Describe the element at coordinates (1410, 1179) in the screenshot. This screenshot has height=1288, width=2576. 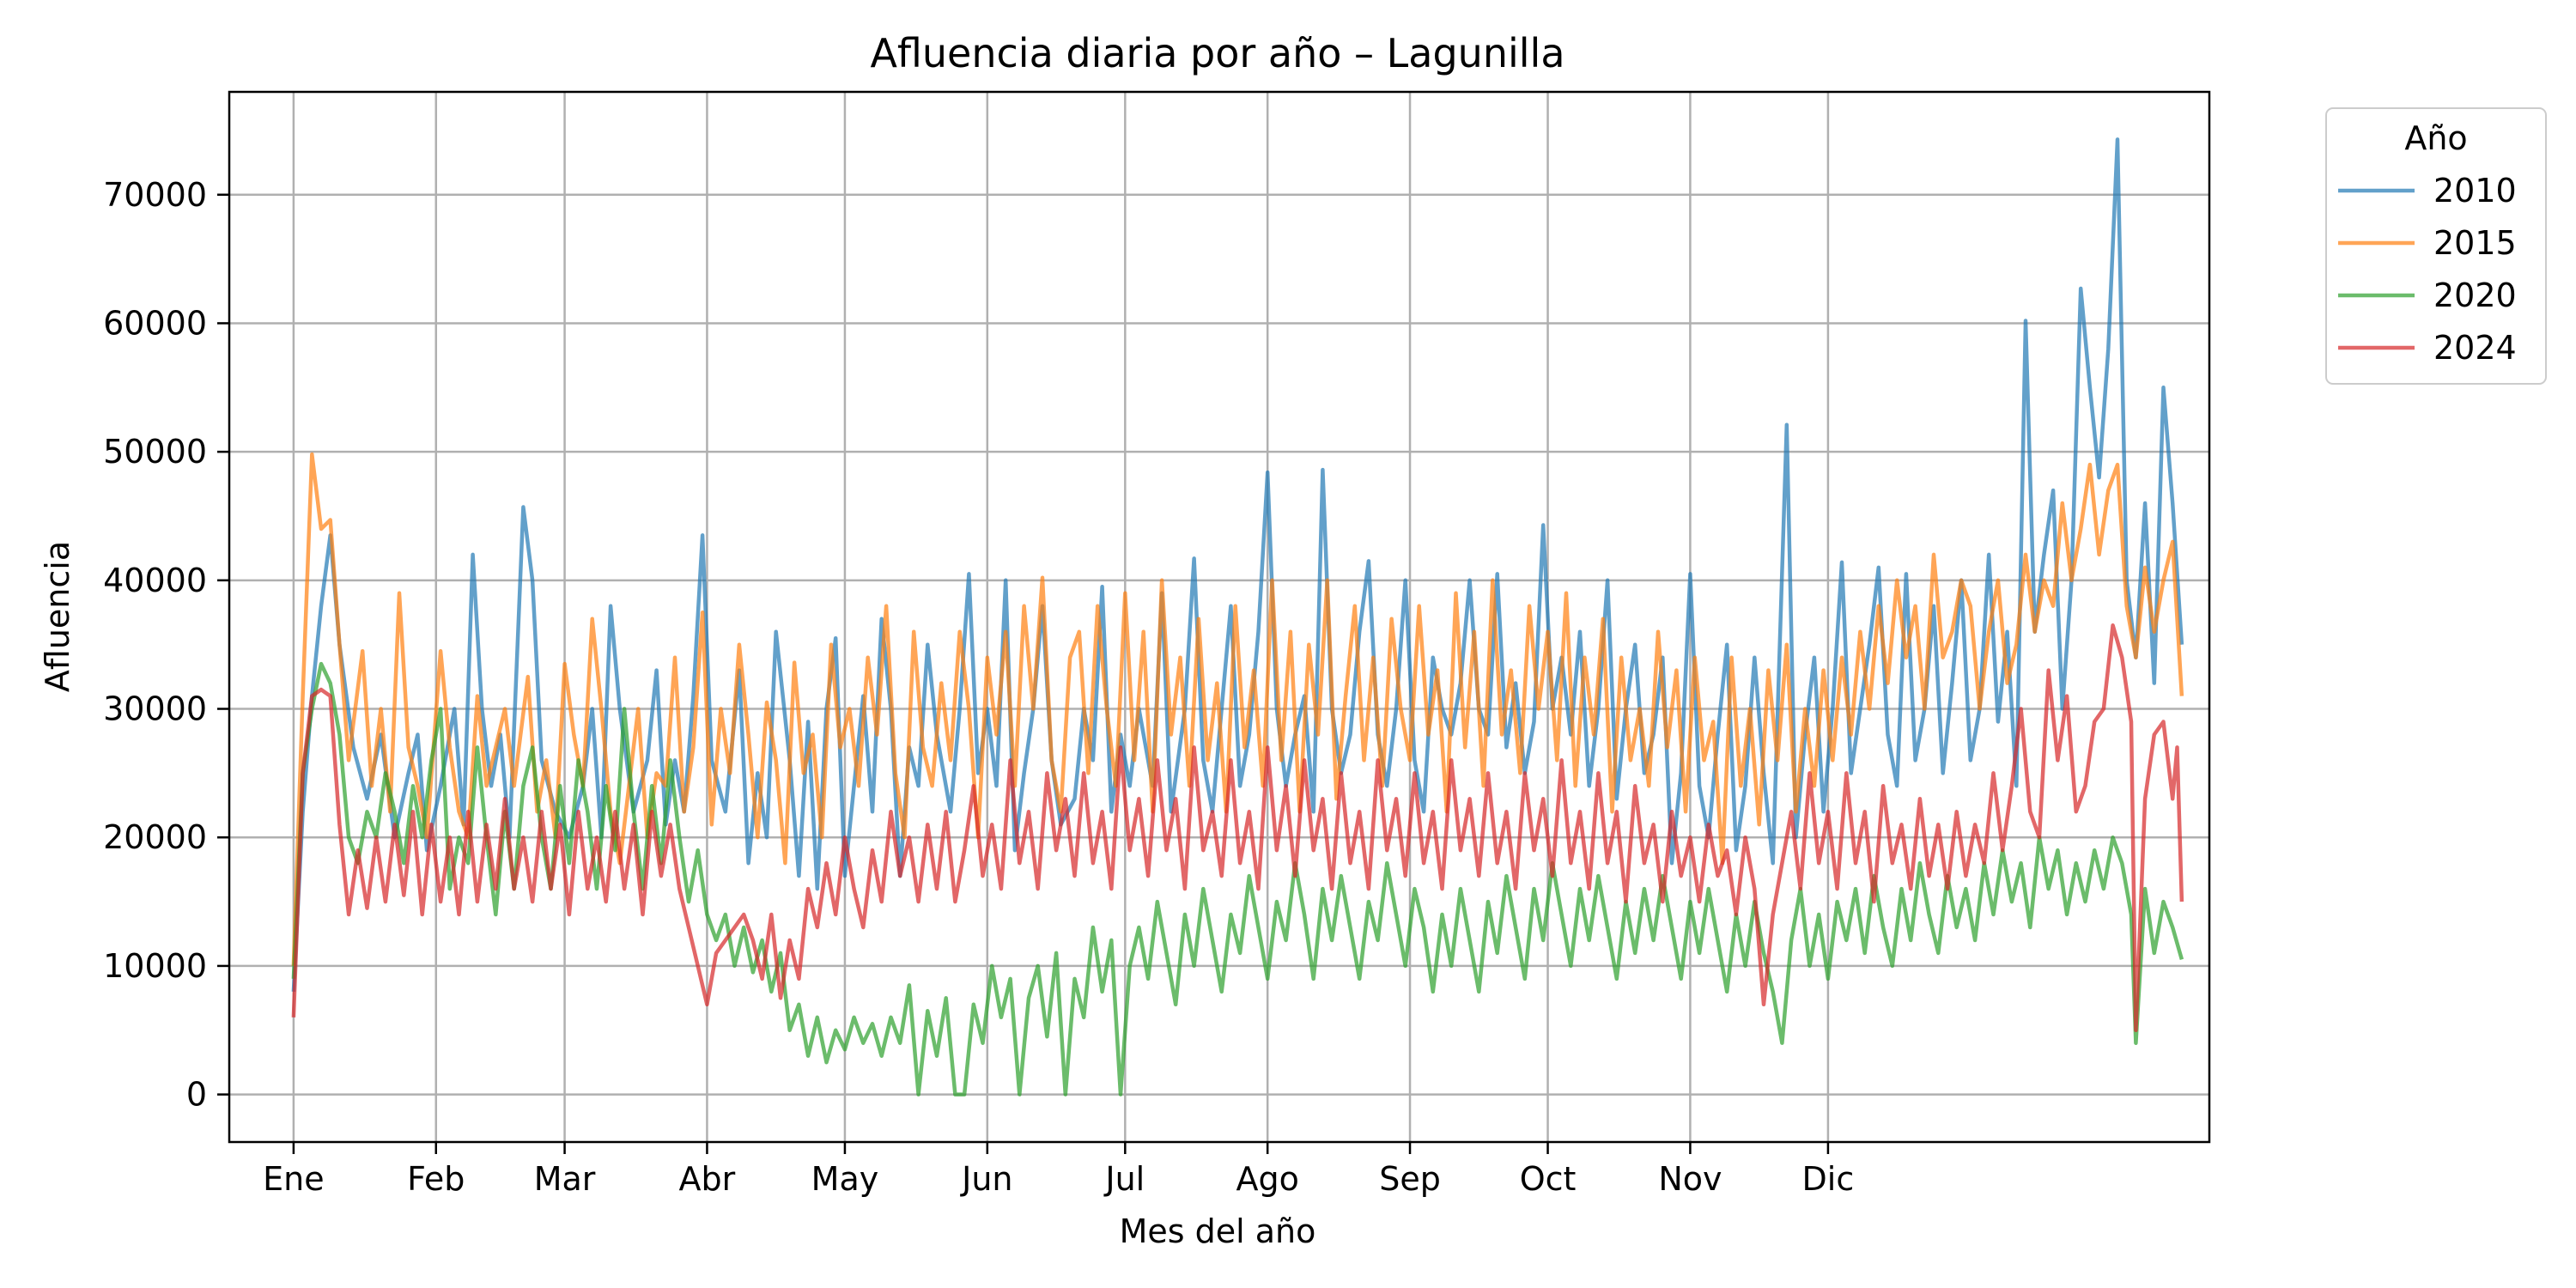
I see `x-tick-label: Sep` at that location.